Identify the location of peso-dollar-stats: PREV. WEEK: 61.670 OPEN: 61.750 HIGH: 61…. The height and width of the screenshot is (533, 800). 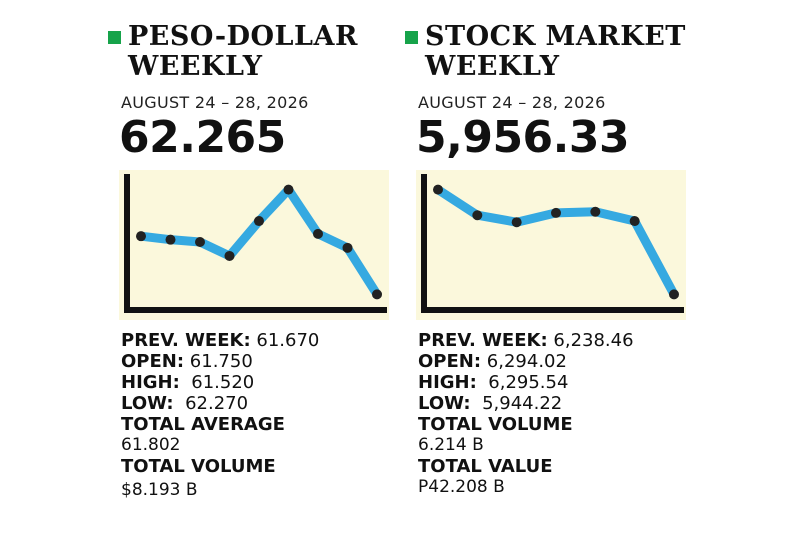
(220, 415).